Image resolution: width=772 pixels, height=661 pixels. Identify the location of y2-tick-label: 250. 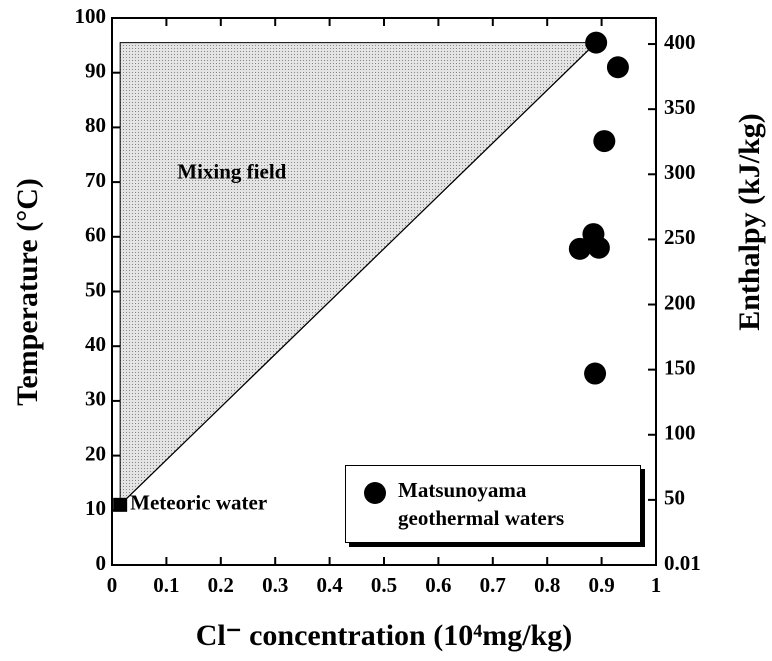
(680, 237).